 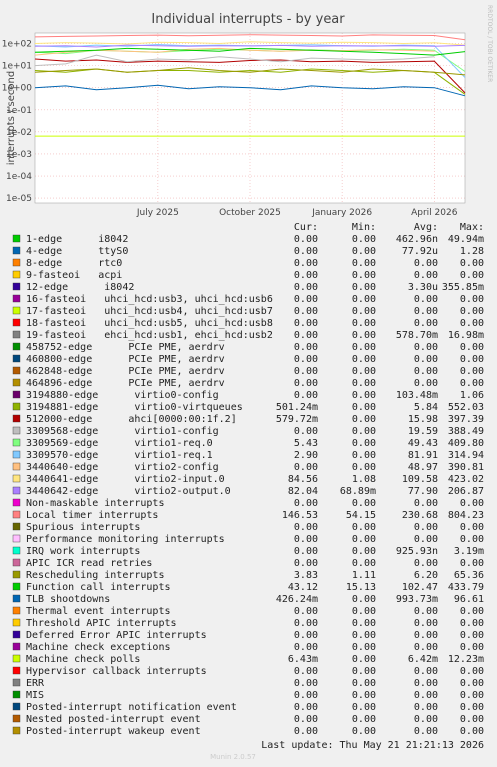 What do you see at coordinates (466, 431) in the screenshot?
I see `legend-value: 388.49` at bounding box center [466, 431].